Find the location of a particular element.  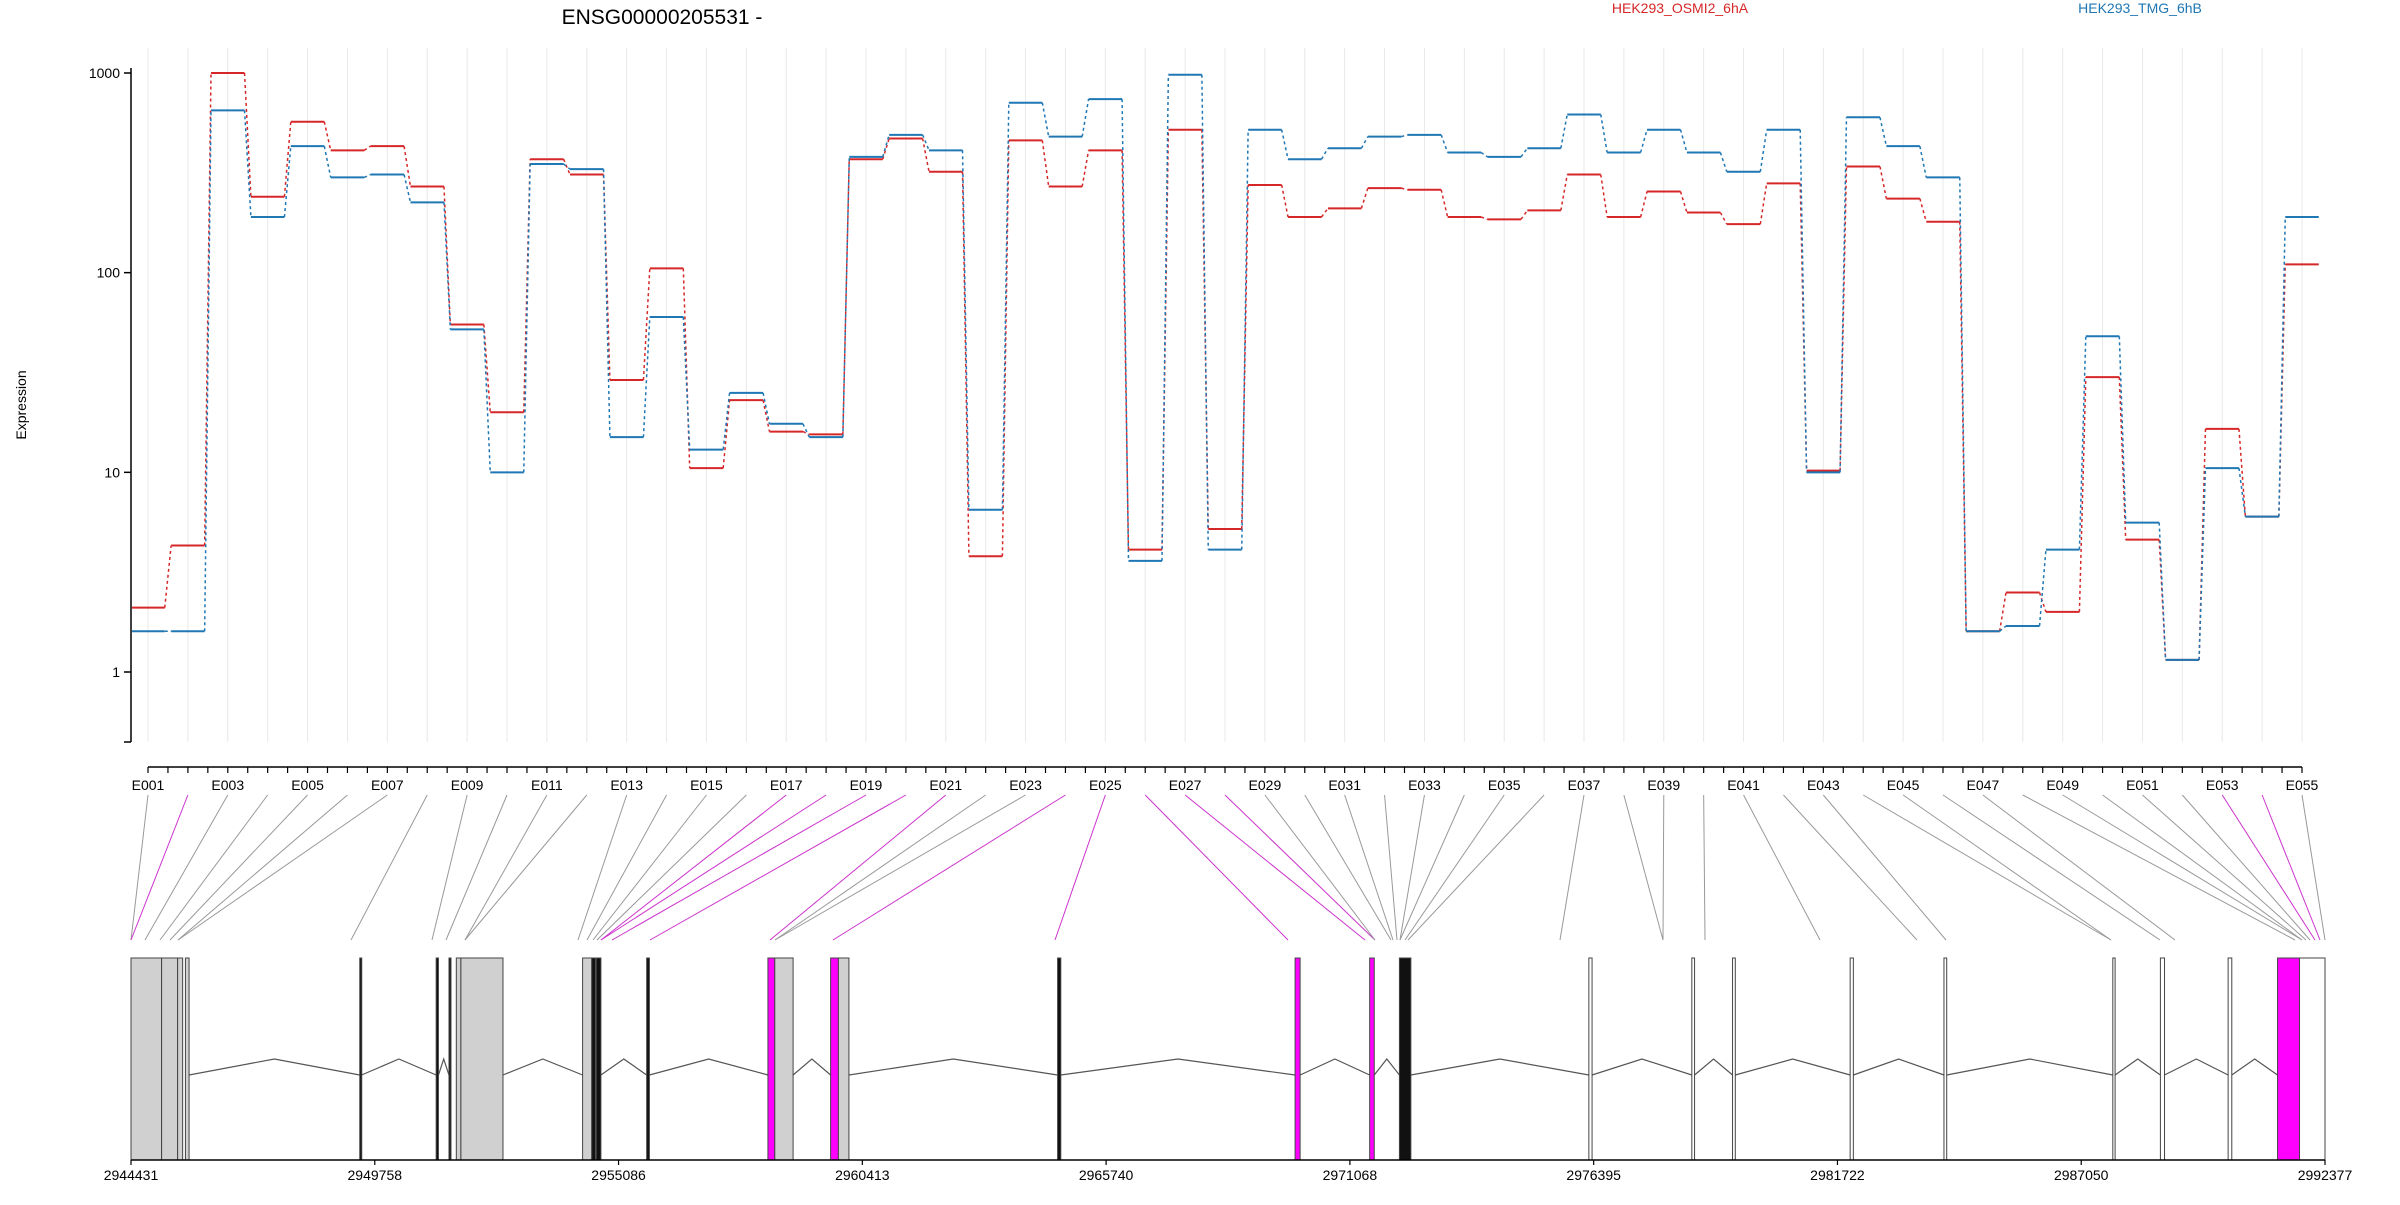

connector-layer is located at coordinates (1228, 867).